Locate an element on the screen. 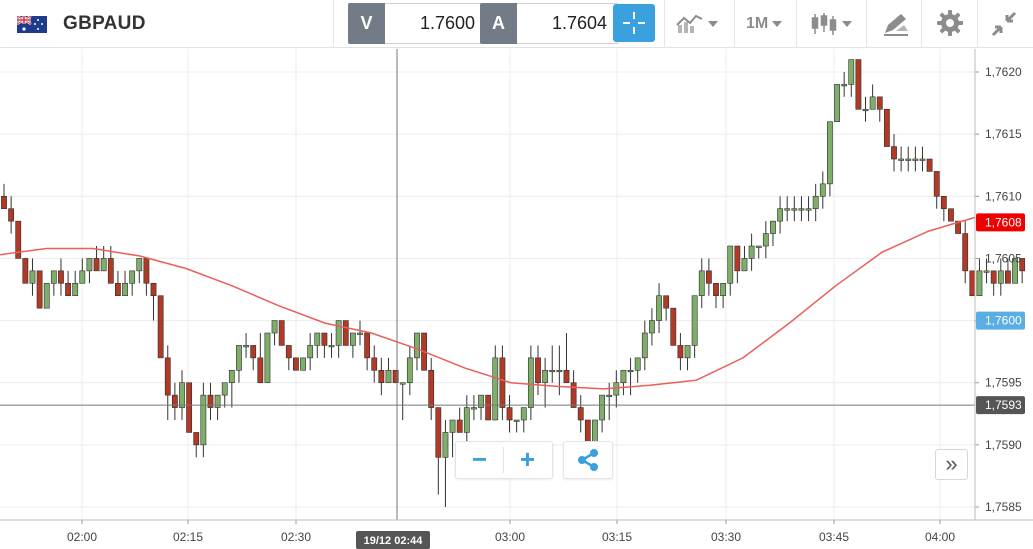 This screenshot has height=549, width=1033. crosshair-button is located at coordinates (634, 23).